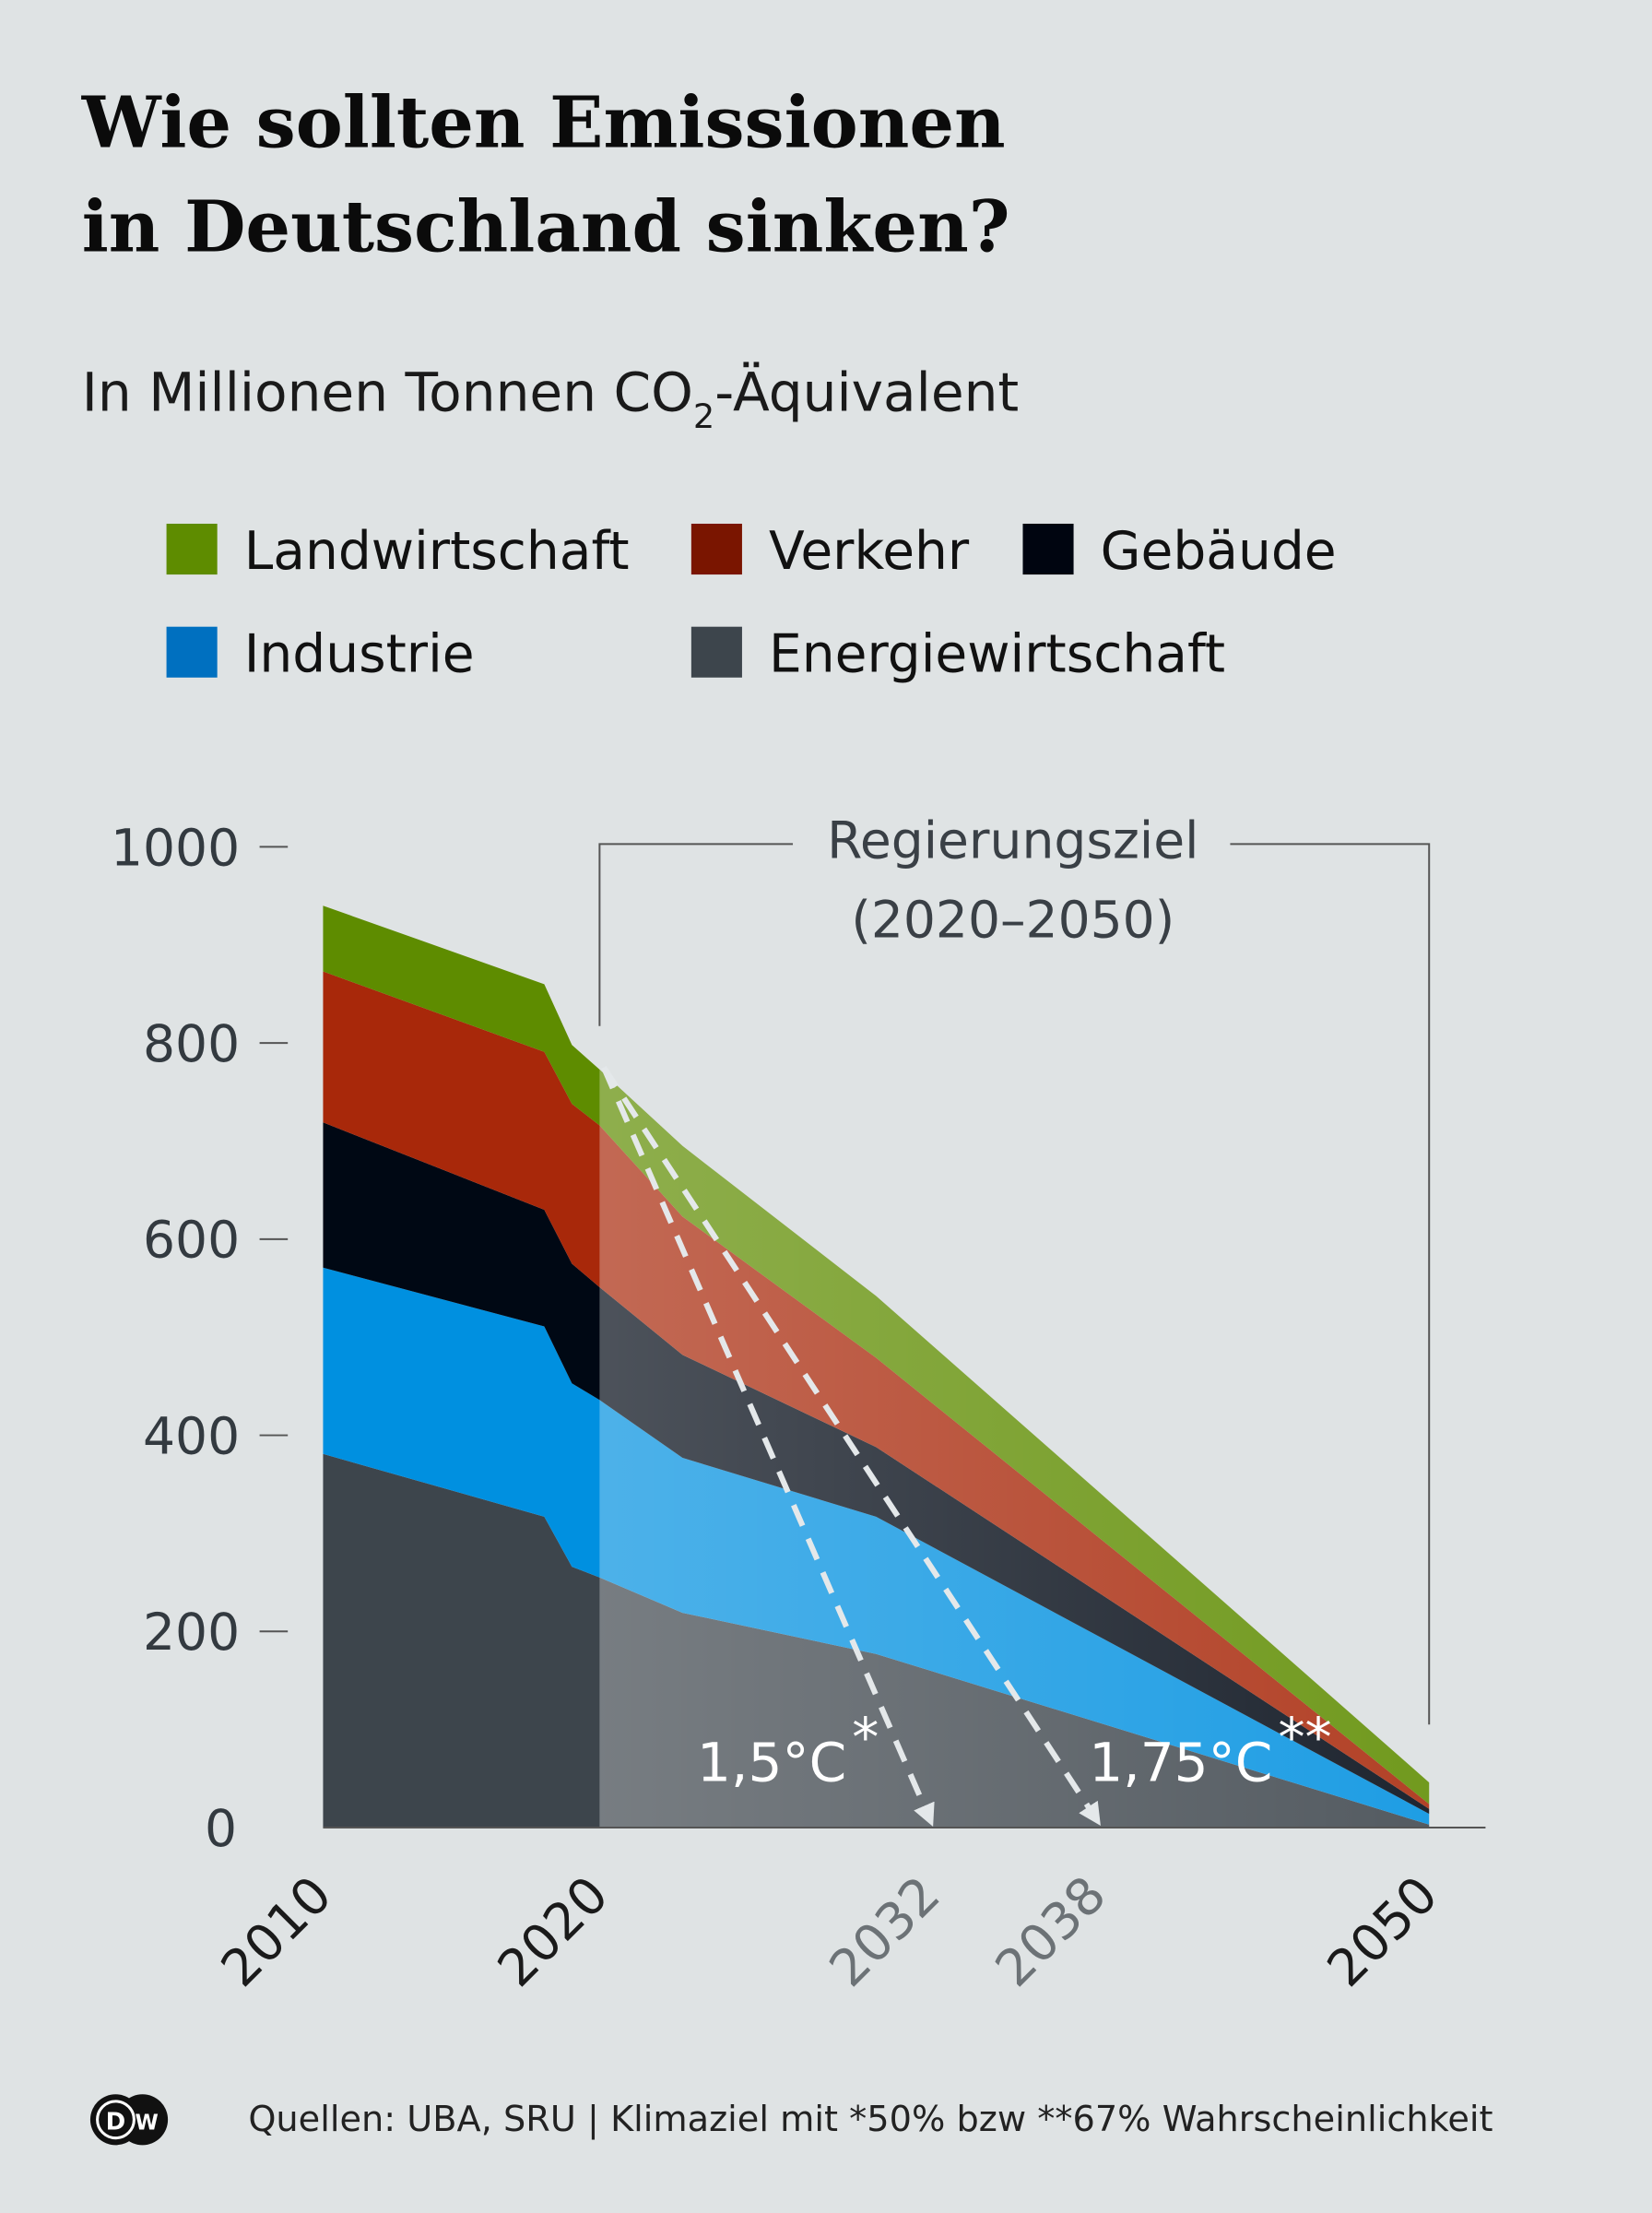 The height and width of the screenshot is (2213, 1652). I want to click on y-tick-label: 1000, so click(175, 847).